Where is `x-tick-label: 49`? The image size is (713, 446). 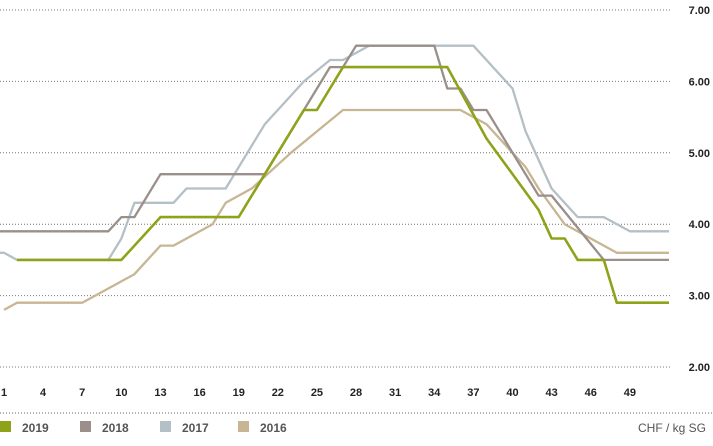
x-tick-label: 49 is located at coordinates (630, 393).